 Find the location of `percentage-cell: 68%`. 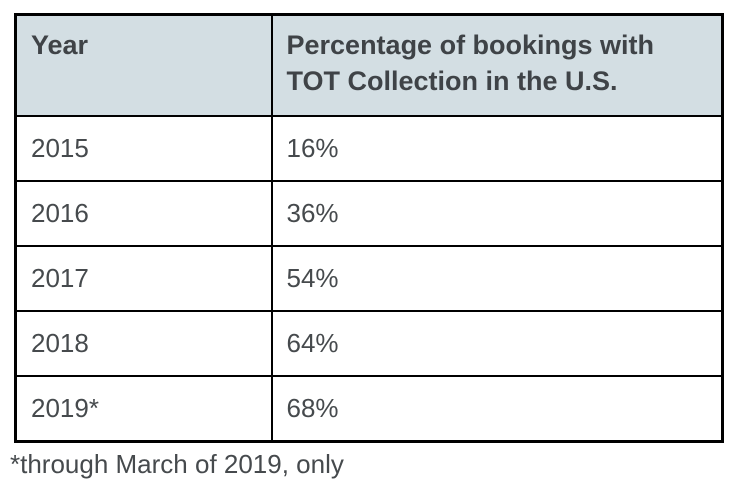

percentage-cell: 68% is located at coordinates (497, 409).